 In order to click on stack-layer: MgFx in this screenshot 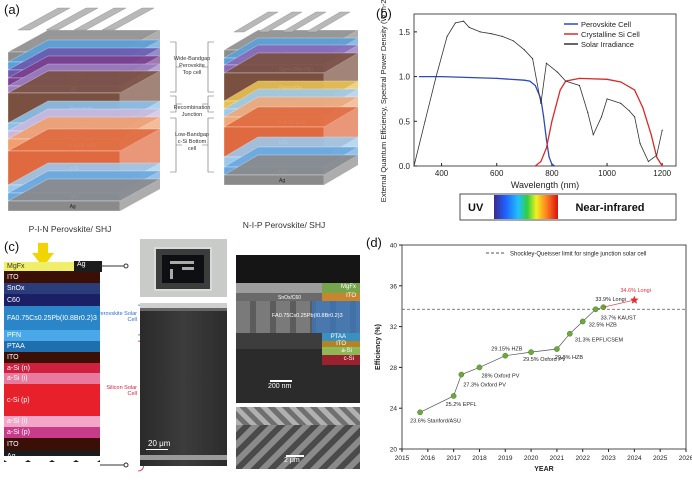, I will do `click(39, 266)`.